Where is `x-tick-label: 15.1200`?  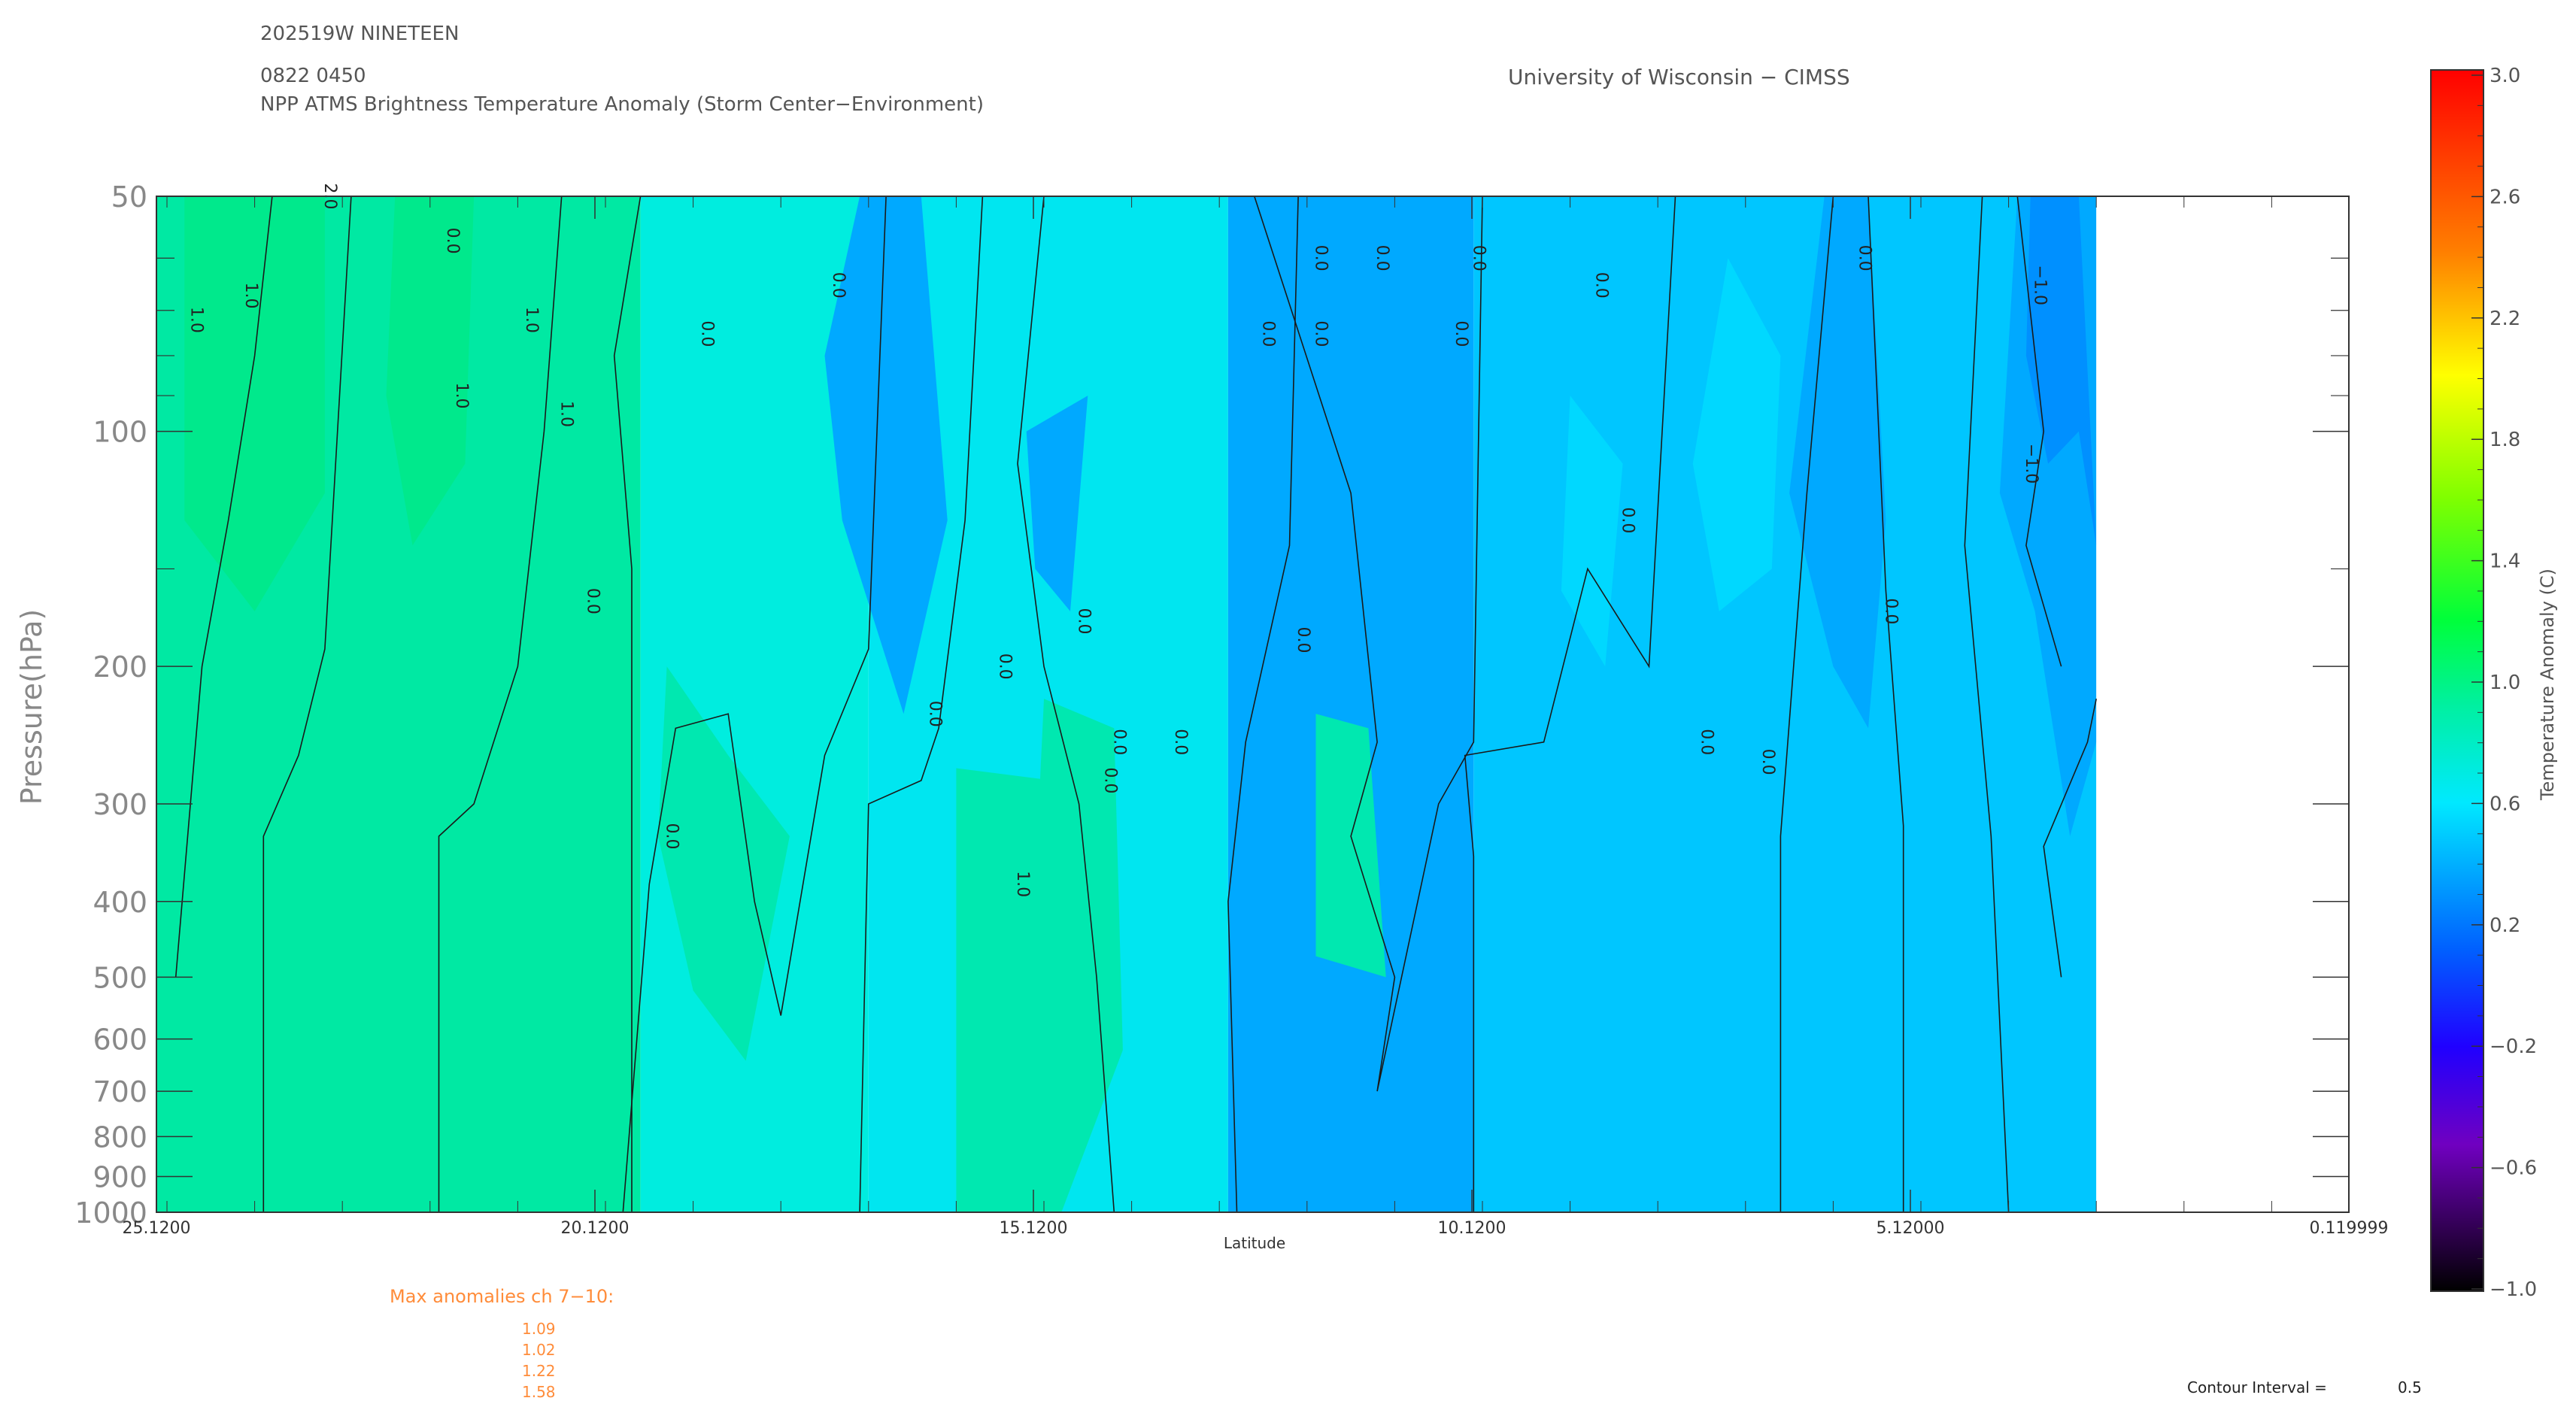
x-tick-label: 15.1200 is located at coordinates (1034, 1228).